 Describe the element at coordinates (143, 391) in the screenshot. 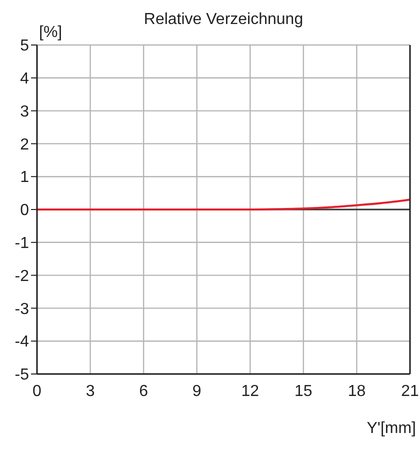

I see `x-tick-label: 6` at that location.